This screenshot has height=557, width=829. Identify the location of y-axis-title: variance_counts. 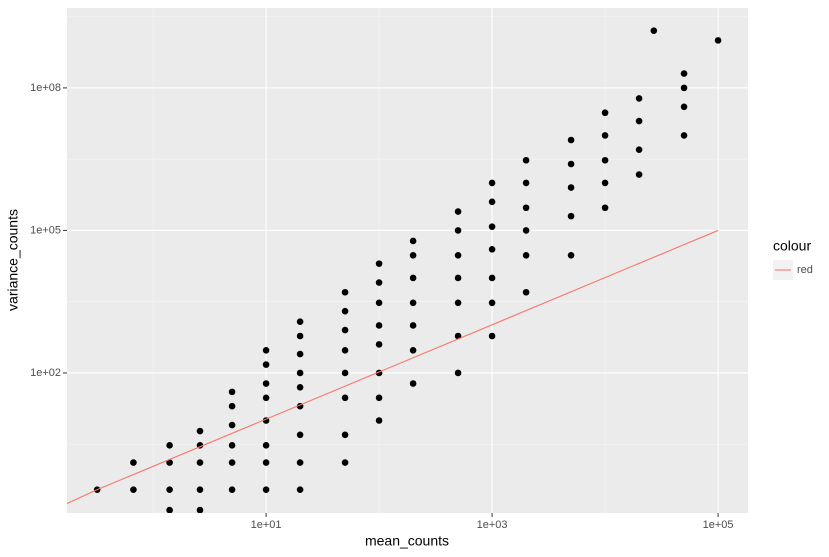
(13, 260).